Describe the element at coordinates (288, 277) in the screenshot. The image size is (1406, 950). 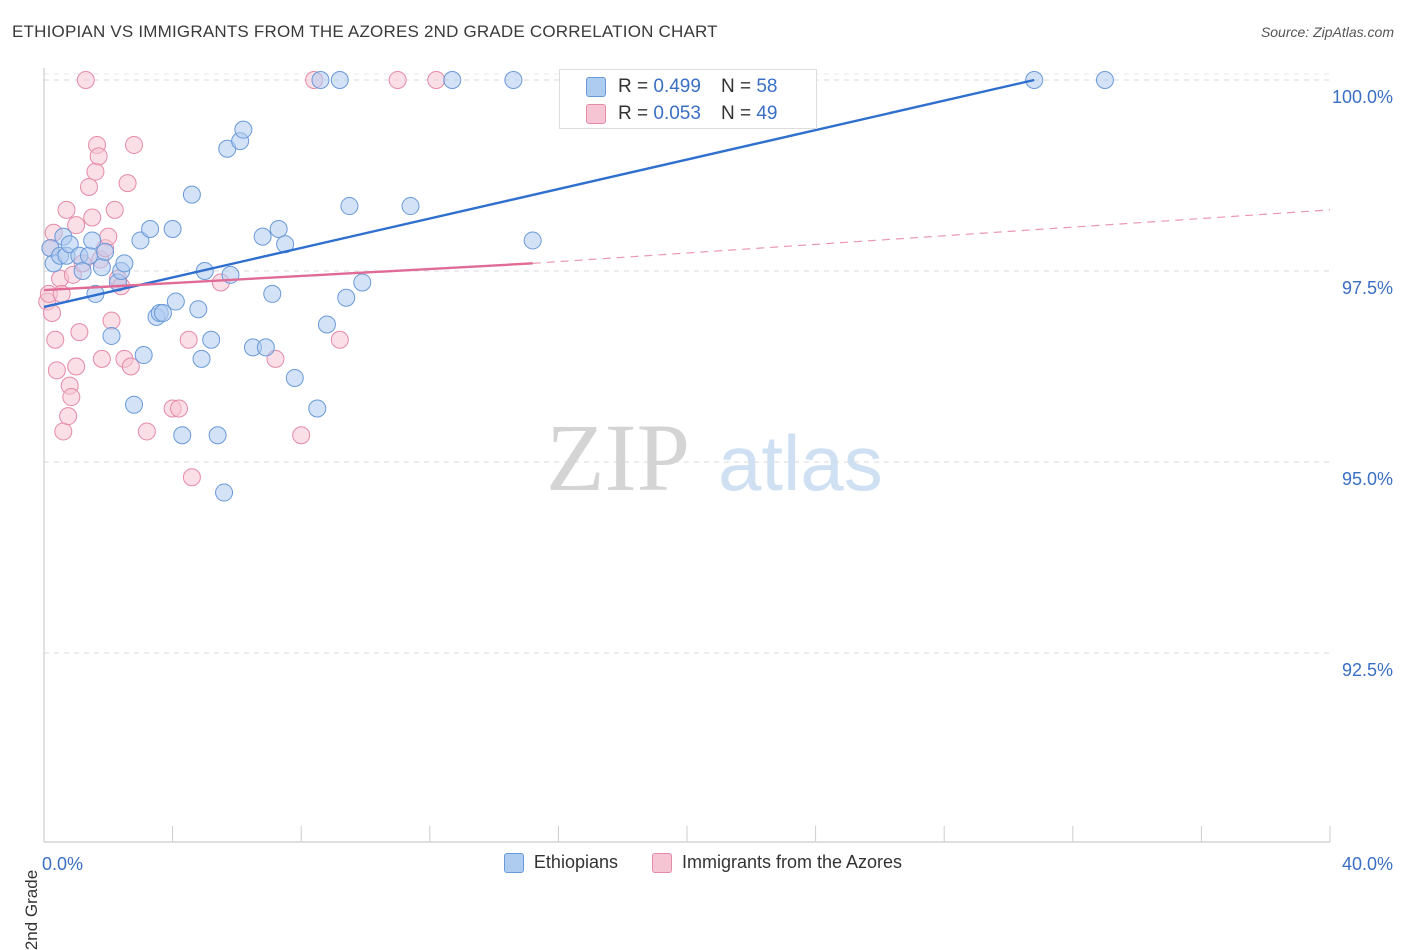
I see `azores-trend-line` at that location.